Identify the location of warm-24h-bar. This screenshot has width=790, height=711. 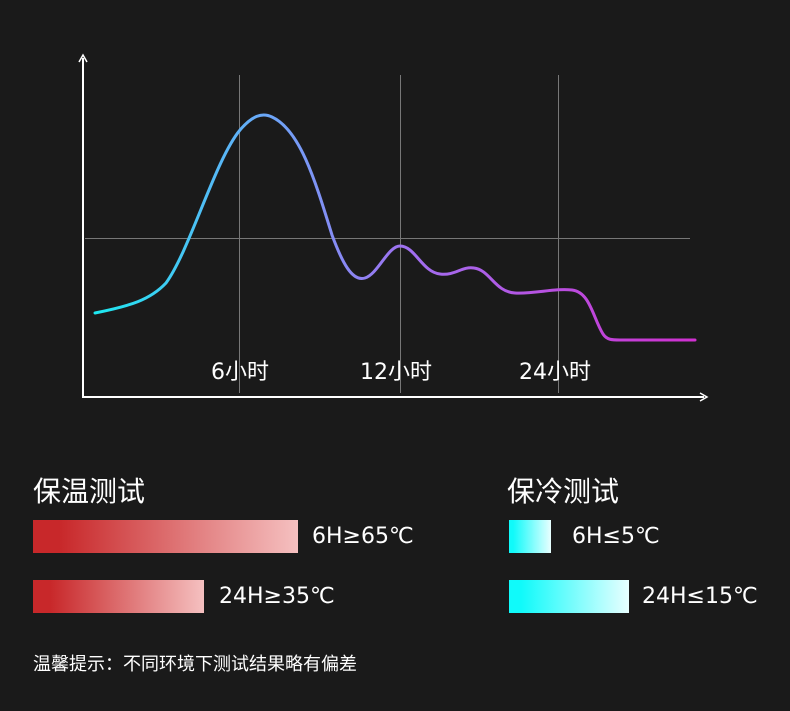
(118, 596).